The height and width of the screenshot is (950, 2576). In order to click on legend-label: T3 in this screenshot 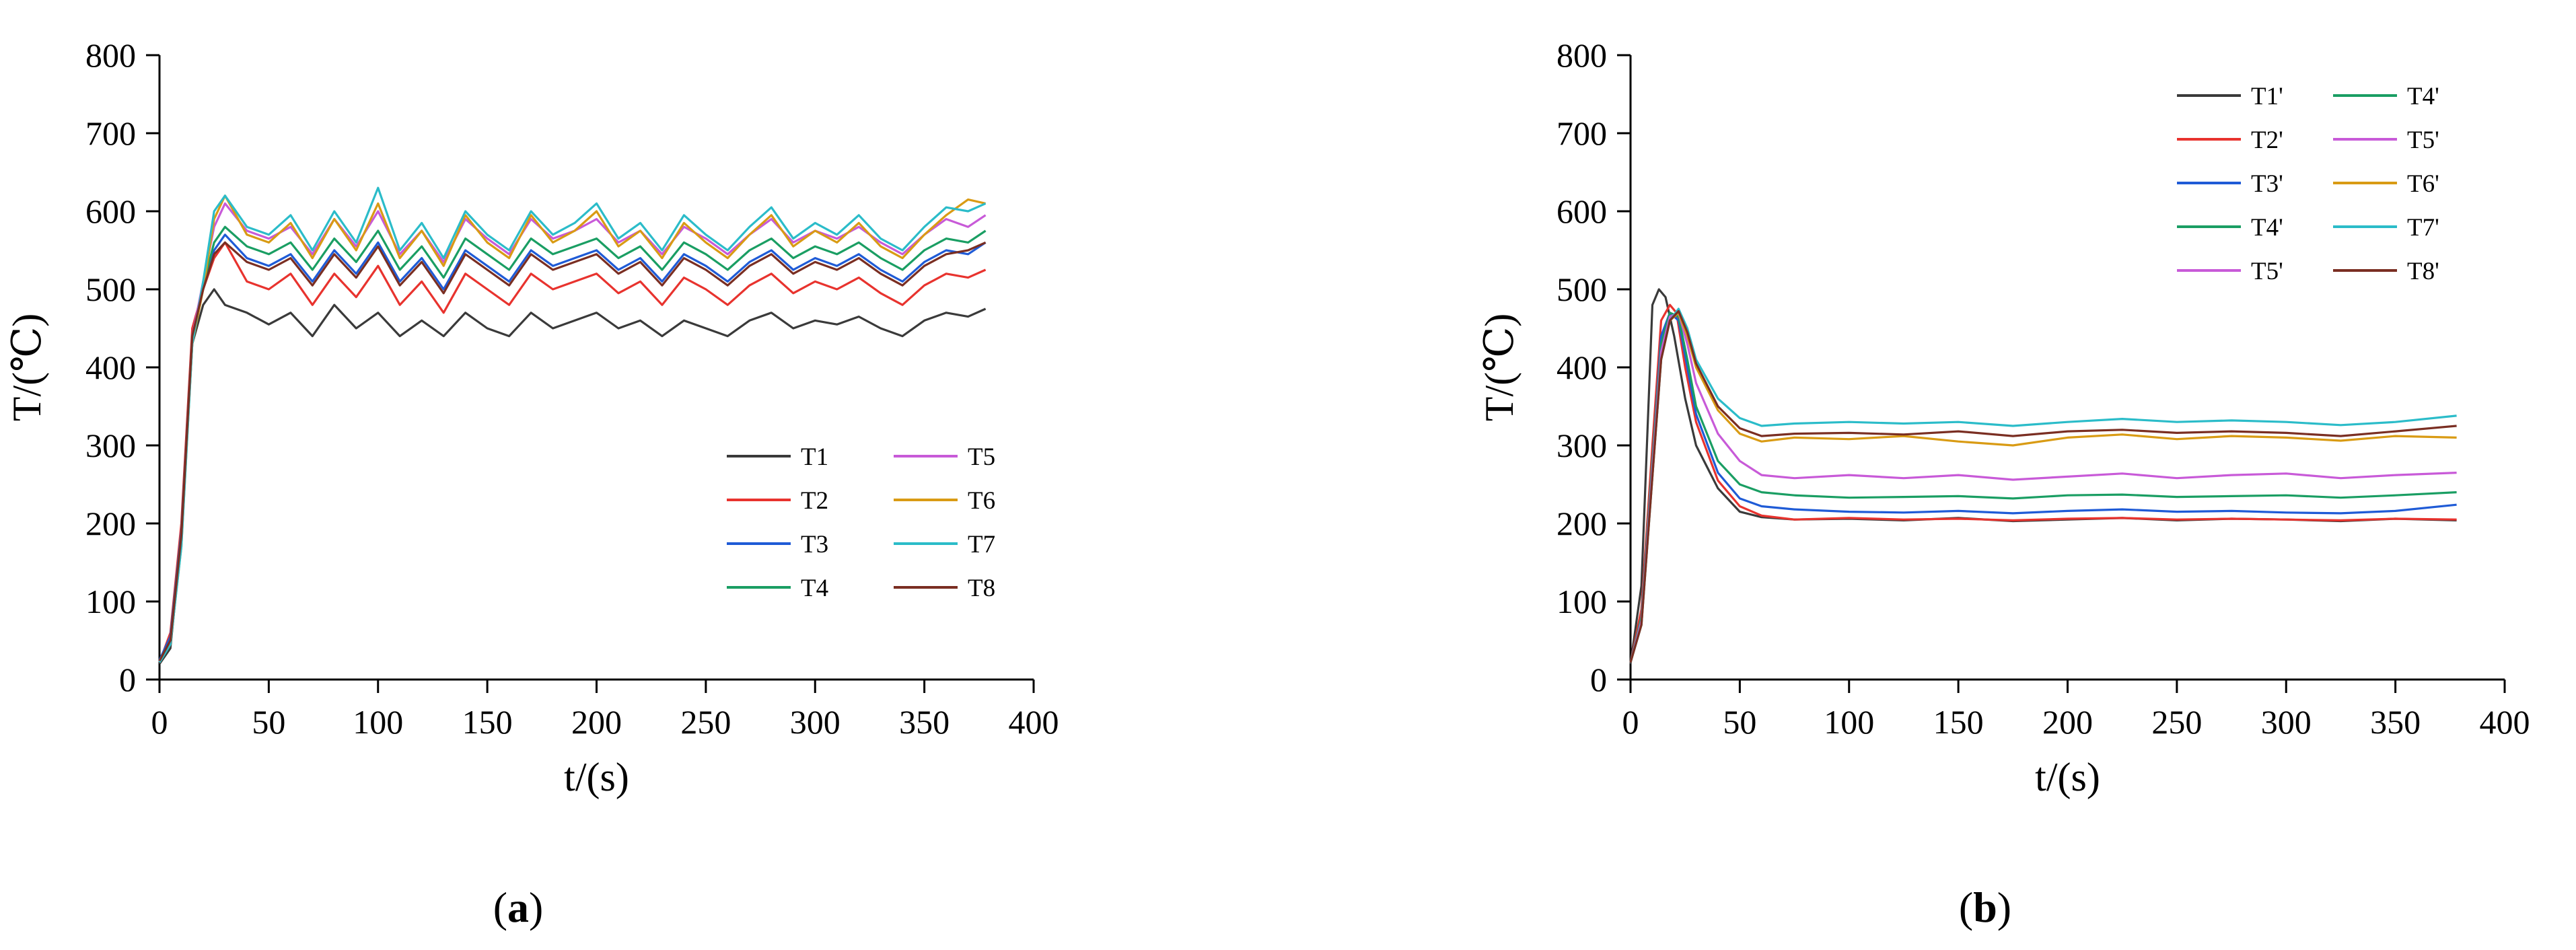, I will do `click(814, 544)`.